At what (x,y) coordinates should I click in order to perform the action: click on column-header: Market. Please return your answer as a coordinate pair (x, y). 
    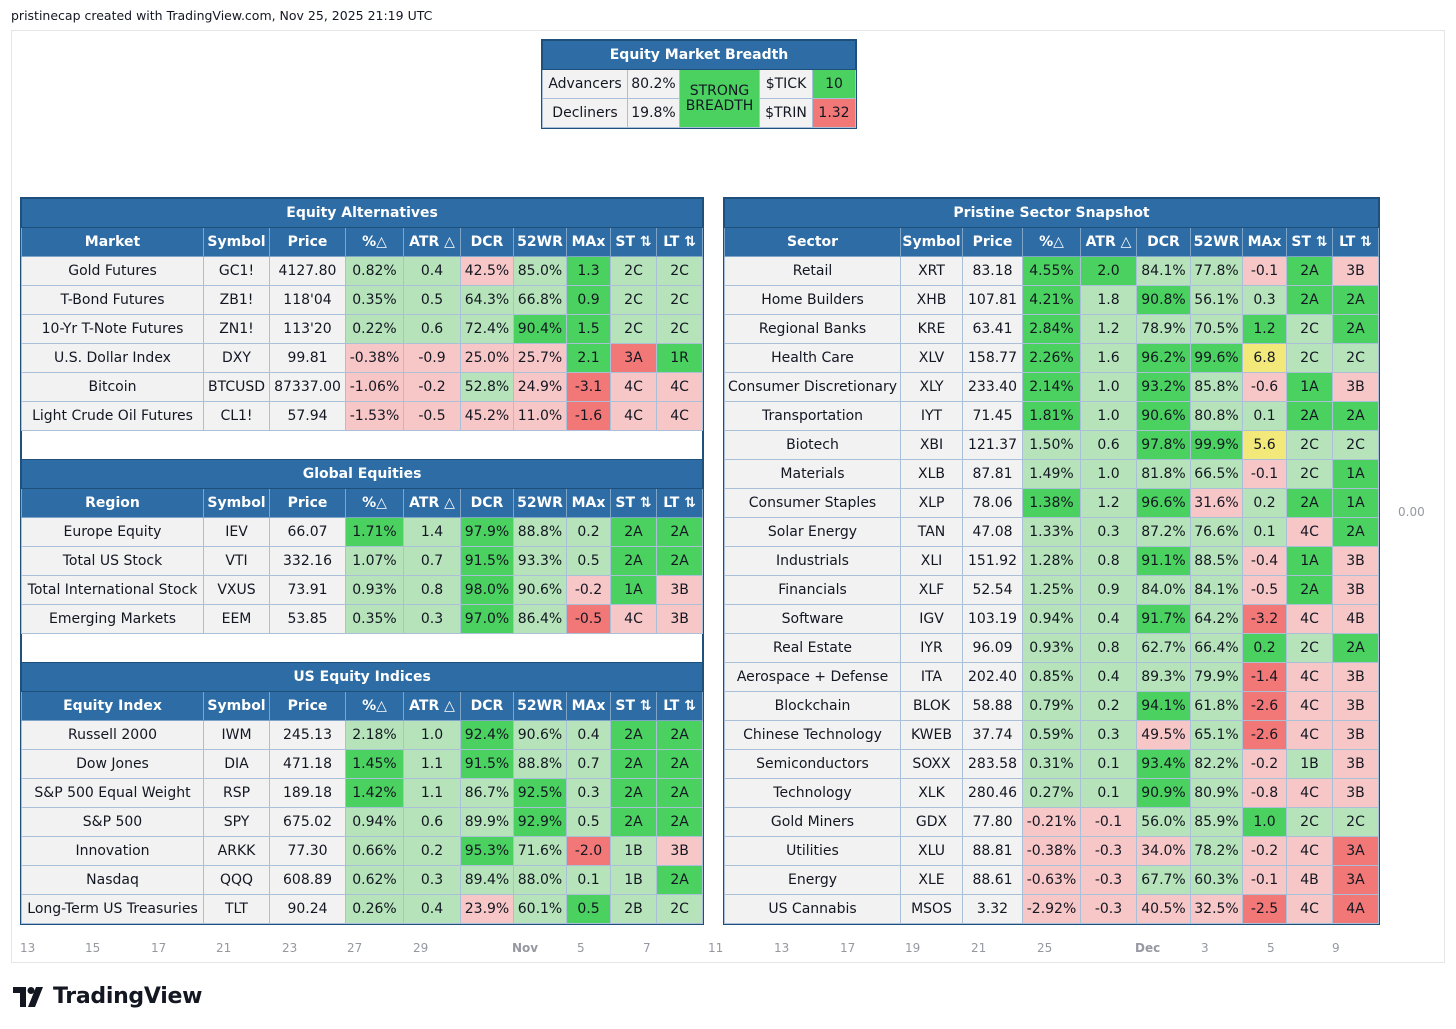
    Looking at the image, I should click on (112, 242).